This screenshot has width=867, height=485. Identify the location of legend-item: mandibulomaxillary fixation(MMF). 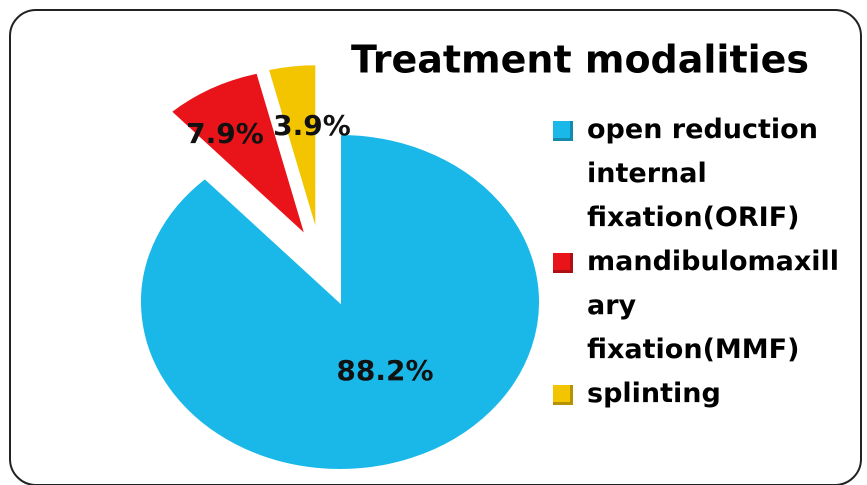
(703, 306).